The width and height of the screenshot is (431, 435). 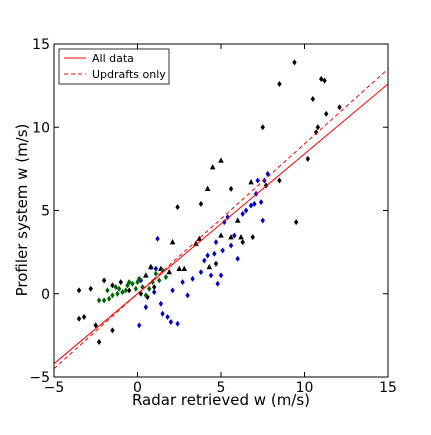 What do you see at coordinates (221, 400) in the screenshot?
I see `x-axis-label: Radar retrieved w (m/s)` at bounding box center [221, 400].